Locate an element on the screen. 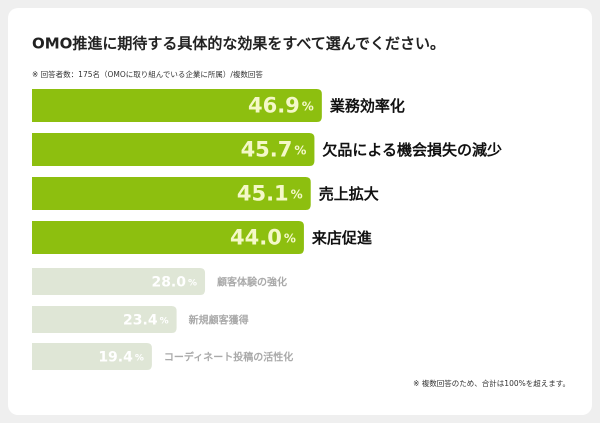  chart-subtitle: ※ 回答者数：175名（OMOに取り組んでいる企業に所属）/複数回答 is located at coordinates (147, 74).